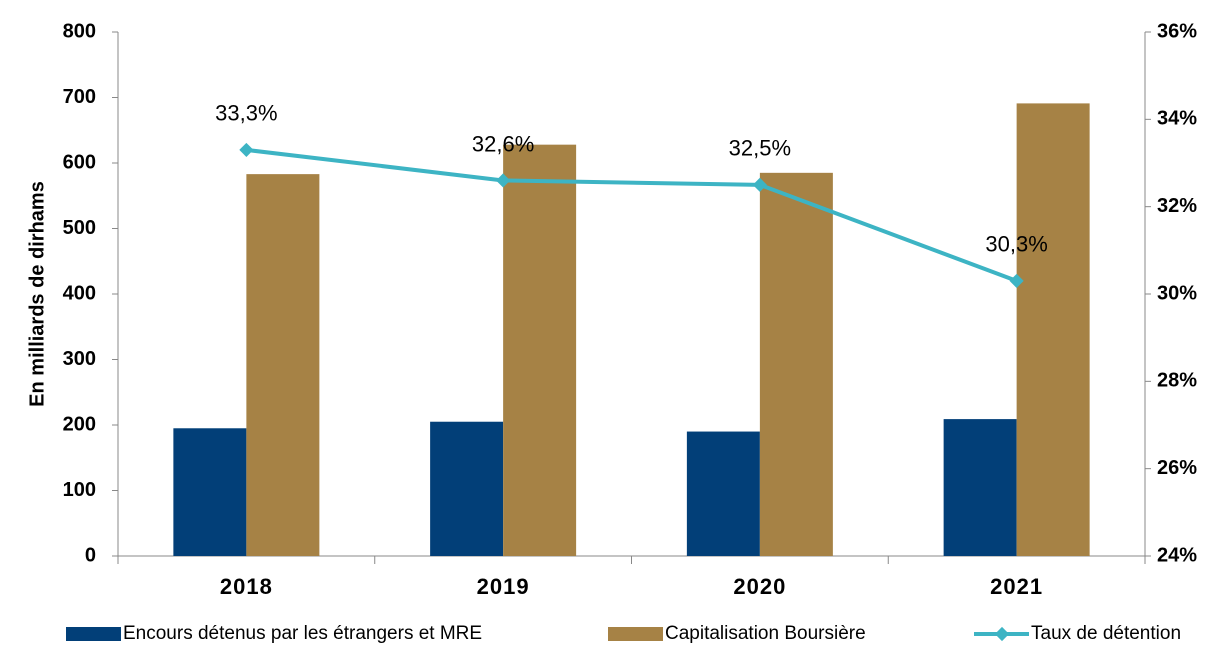 The height and width of the screenshot is (648, 1231). Describe the element at coordinates (1016, 586) in the screenshot. I see `x-tick-label: 2021` at that location.